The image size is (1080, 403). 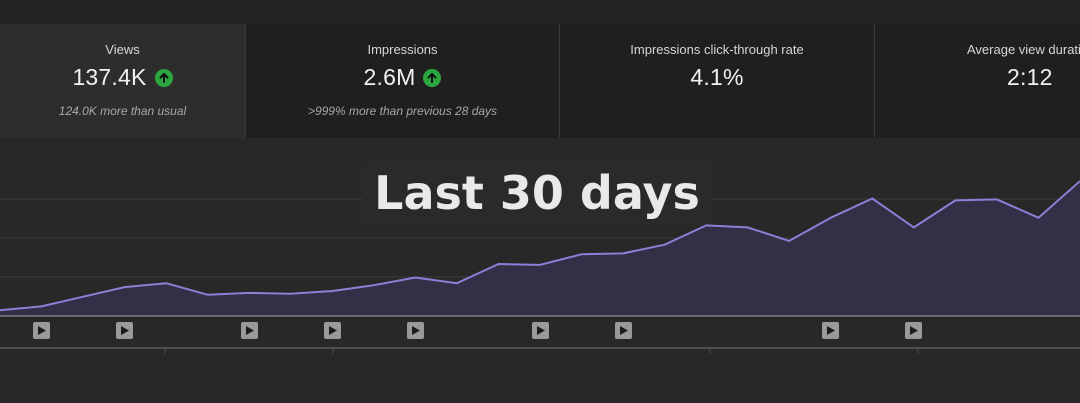 I want to click on top-bar, so click(x=540, y=12).